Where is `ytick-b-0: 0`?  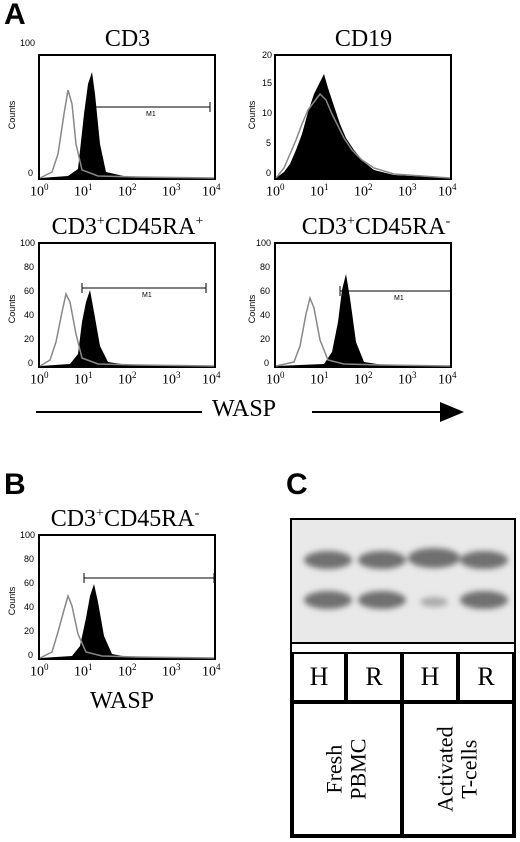
ytick-b-0: 0 is located at coordinates (31, 655).